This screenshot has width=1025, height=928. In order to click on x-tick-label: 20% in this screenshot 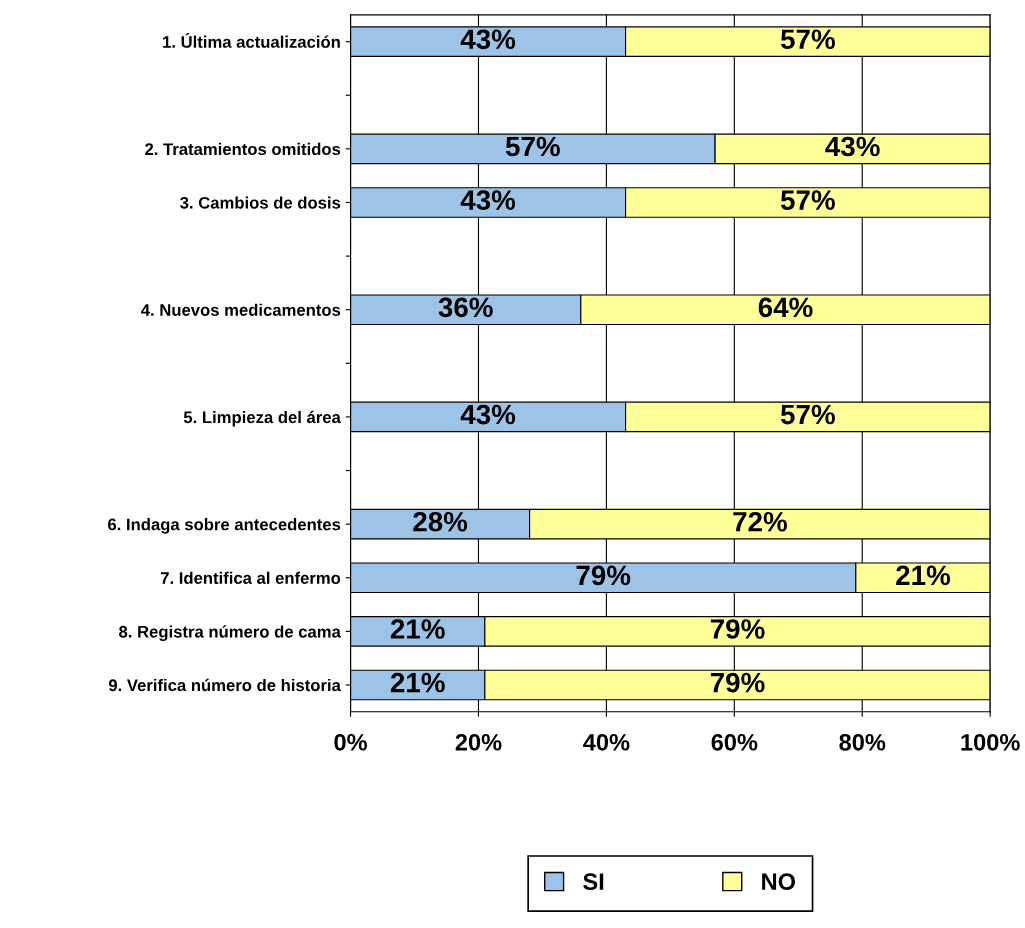, I will do `click(478, 742)`.